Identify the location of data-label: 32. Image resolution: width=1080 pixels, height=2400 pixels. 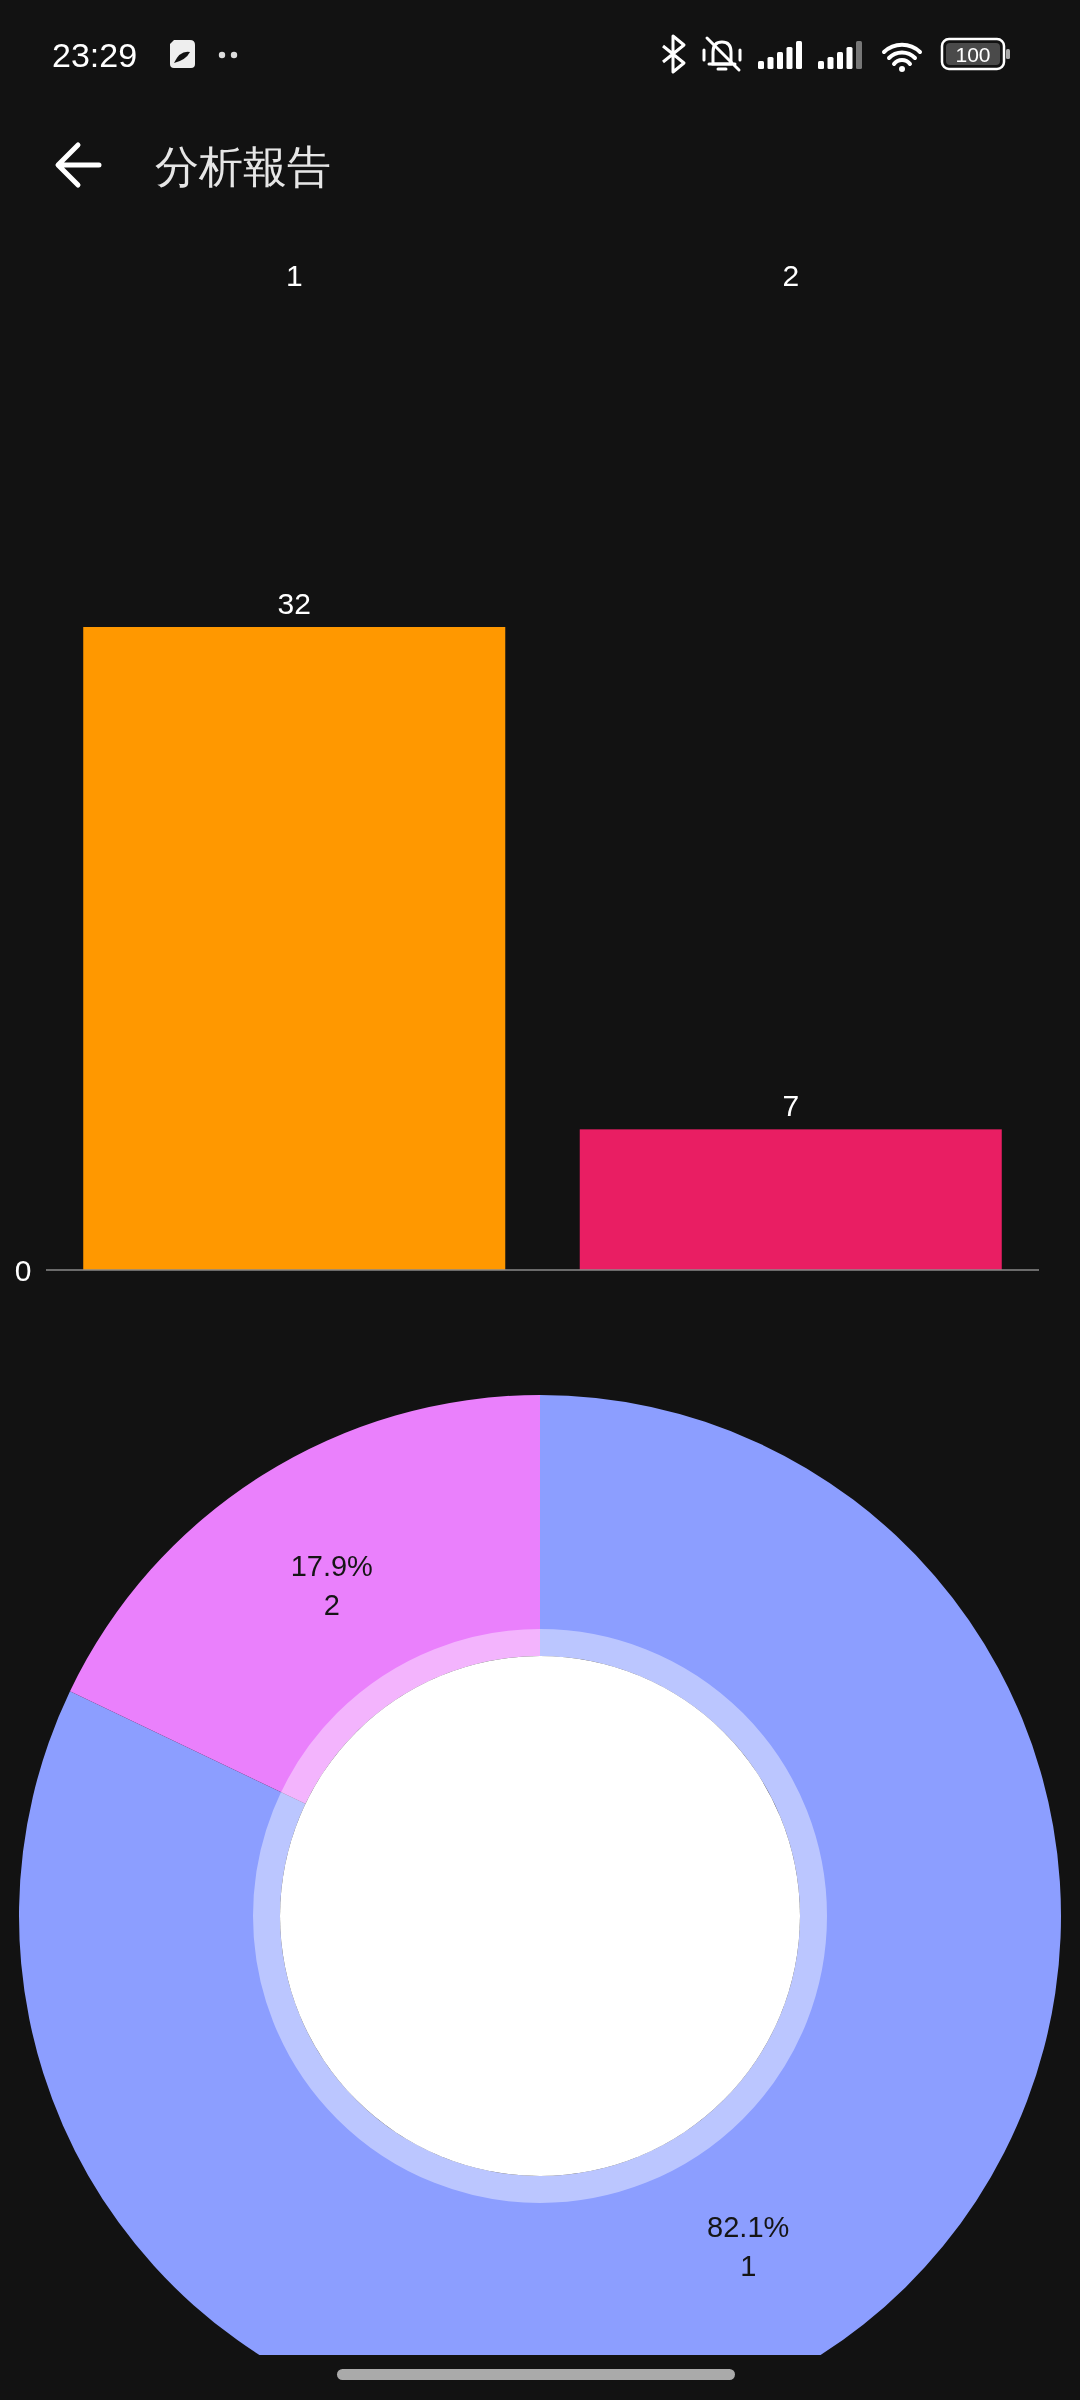
(294, 603).